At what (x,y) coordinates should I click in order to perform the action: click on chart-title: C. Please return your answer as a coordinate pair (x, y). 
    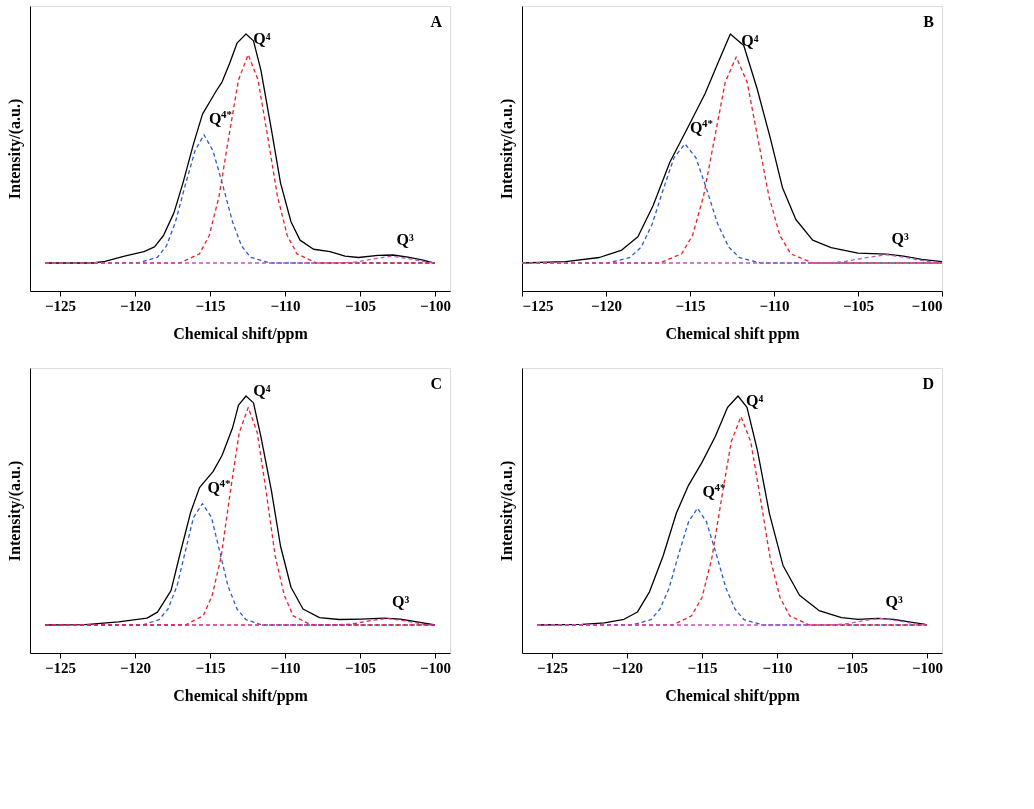
    Looking at the image, I should click on (436, 383).